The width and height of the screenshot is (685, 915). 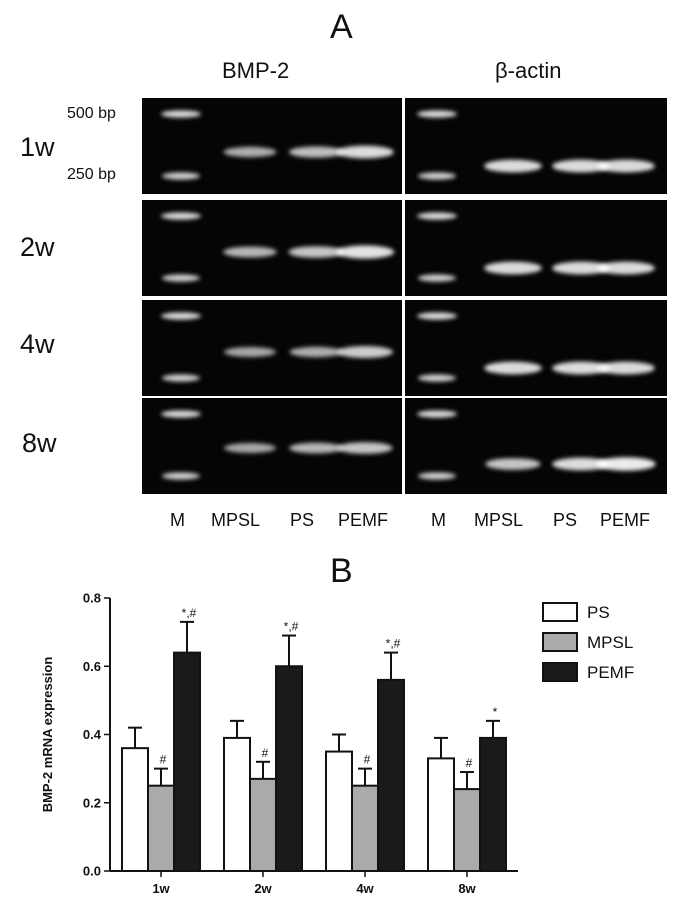 What do you see at coordinates (92, 802) in the screenshot?
I see `y-tick-label: 0.2` at bounding box center [92, 802].